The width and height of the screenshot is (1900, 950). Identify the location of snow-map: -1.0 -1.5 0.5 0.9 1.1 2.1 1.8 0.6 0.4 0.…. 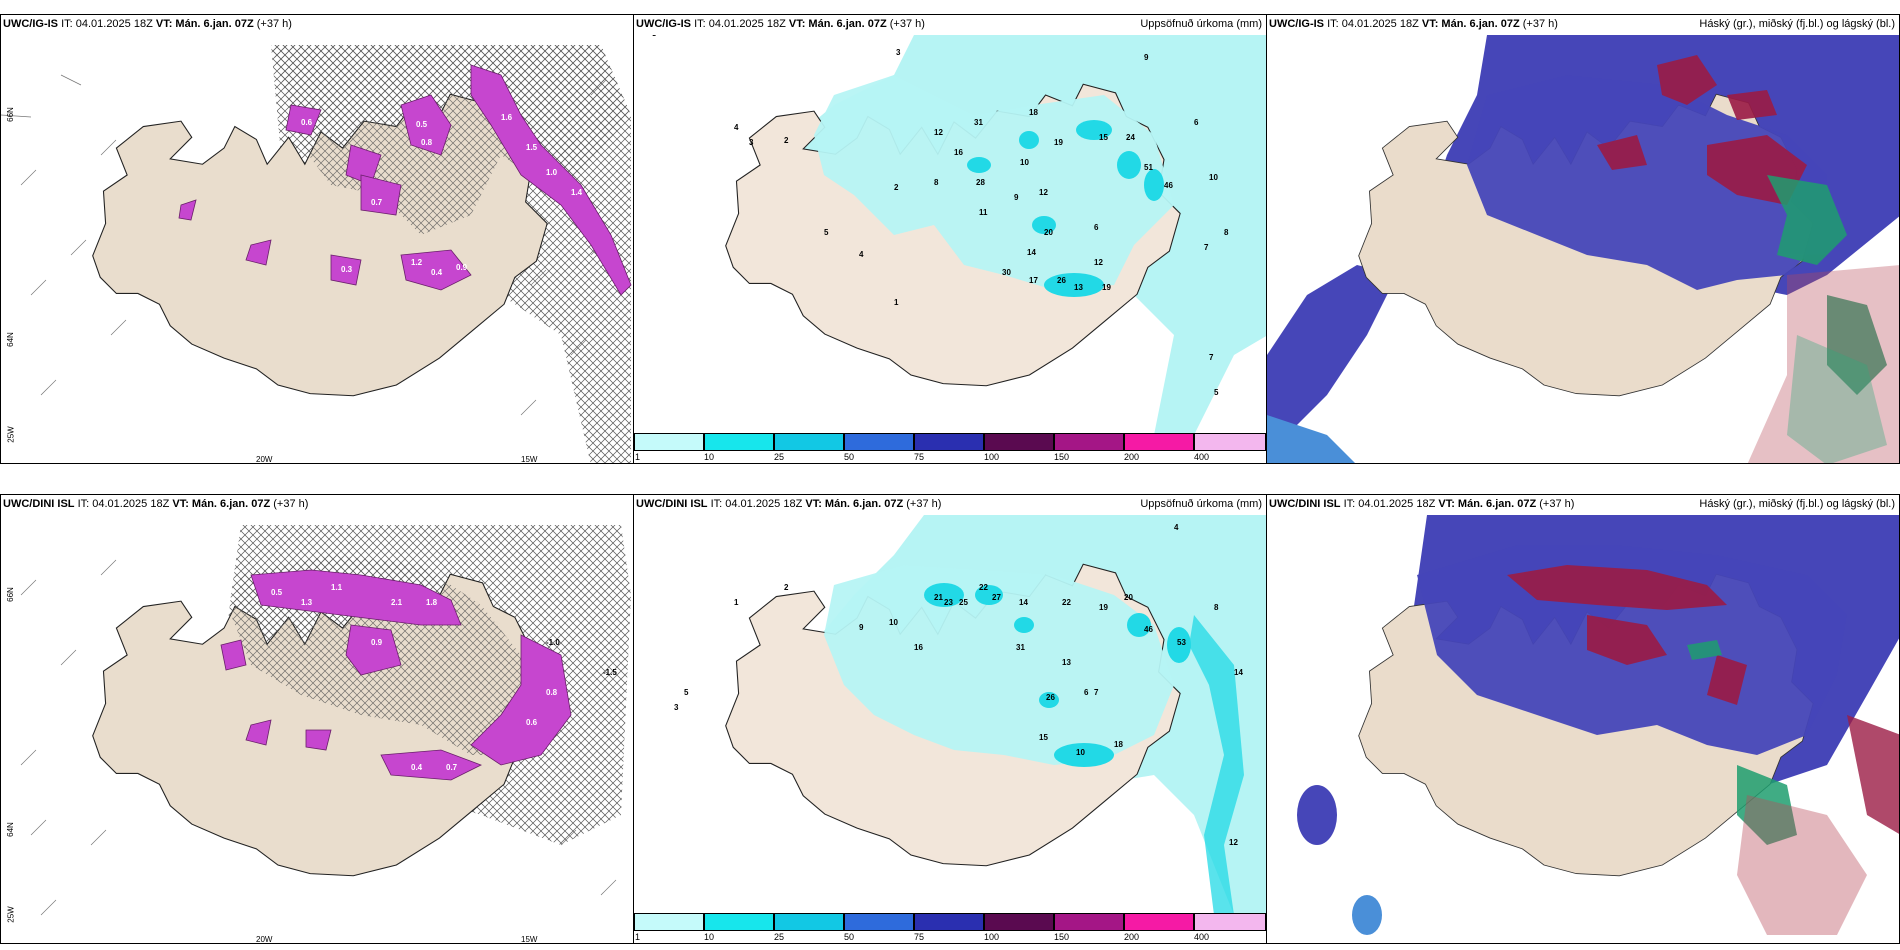
(317, 729).